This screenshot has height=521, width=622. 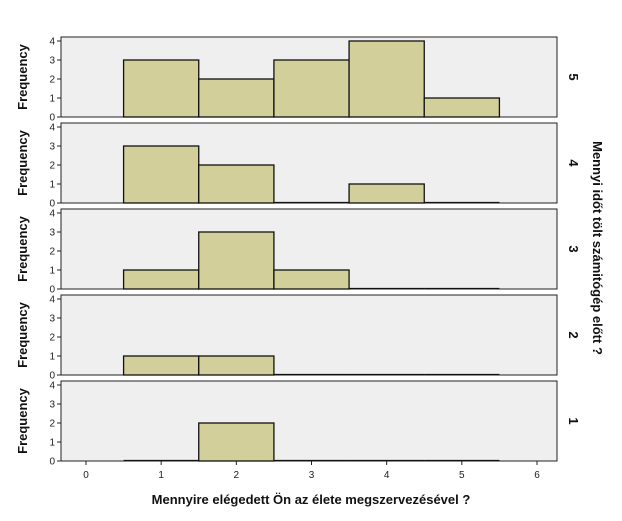 What do you see at coordinates (597, 248) in the screenshot?
I see `facet-axis-title: Mennyi időt tölt számitógép előtt ?` at bounding box center [597, 248].